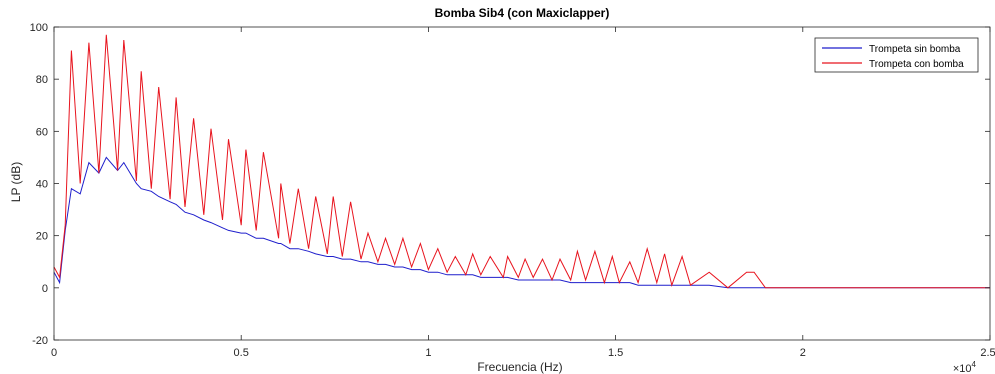  I want to click on y-tick-label: 60, so click(42, 132).